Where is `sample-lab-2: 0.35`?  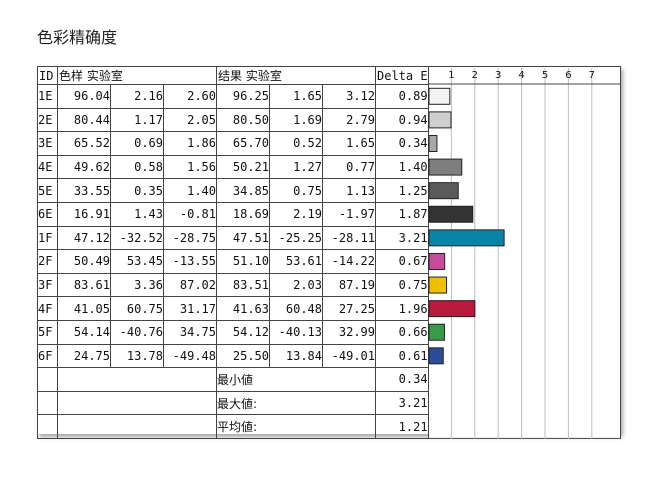
sample-lab-2: 0.35 is located at coordinates (137, 190).